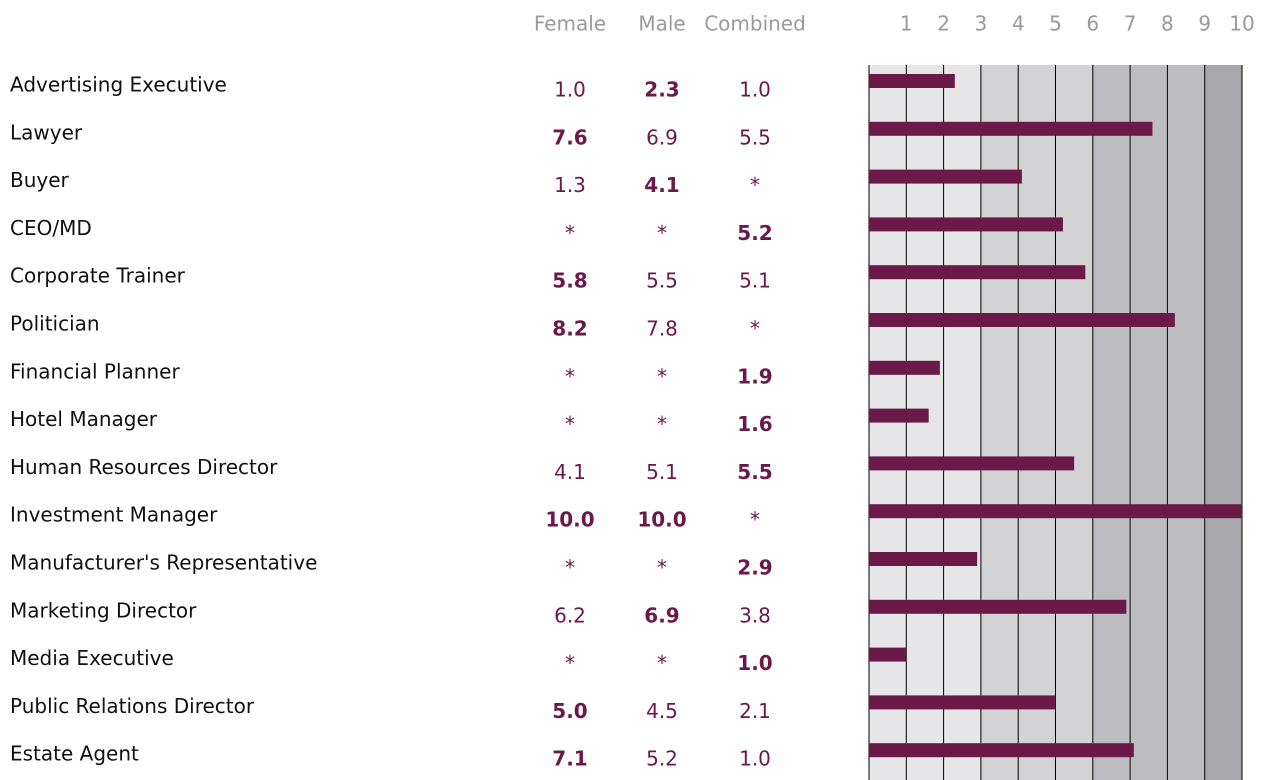  Describe the element at coordinates (95, 371) in the screenshot. I see `row-label: Financial Planner` at that location.